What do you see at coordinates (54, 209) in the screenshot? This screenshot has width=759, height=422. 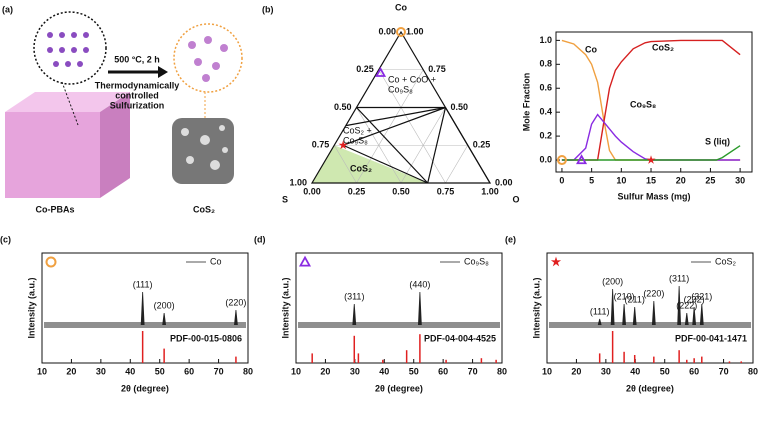 I see `material-label: Co-PBAs` at bounding box center [54, 209].